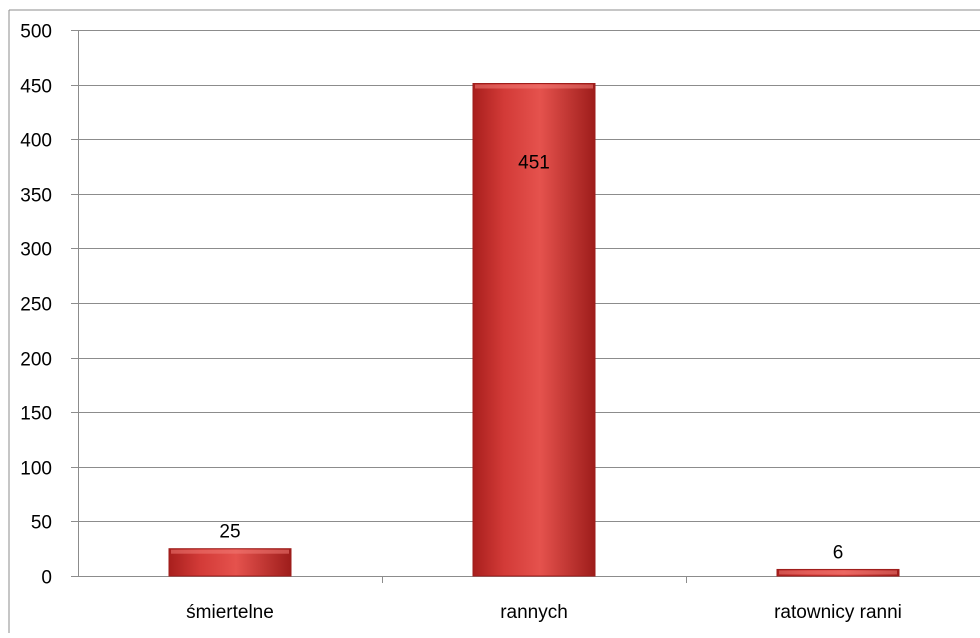 The height and width of the screenshot is (638, 980). What do you see at coordinates (838, 612) in the screenshot?
I see `x-tick-label: ratownicy ranni` at bounding box center [838, 612].